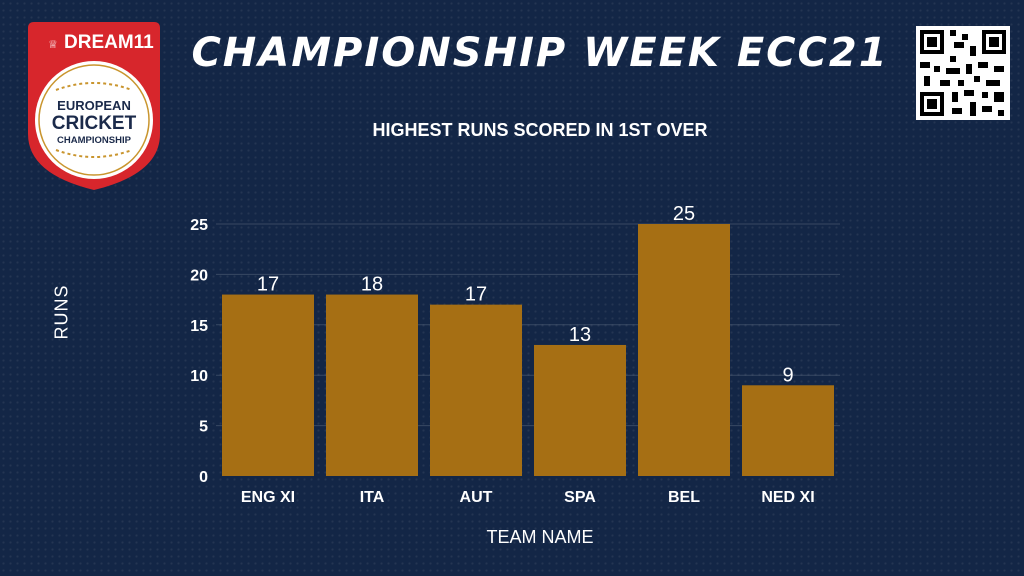 This screenshot has height=576, width=1024. What do you see at coordinates (476, 497) in the screenshot?
I see `x-tick-label: AUT` at bounding box center [476, 497].